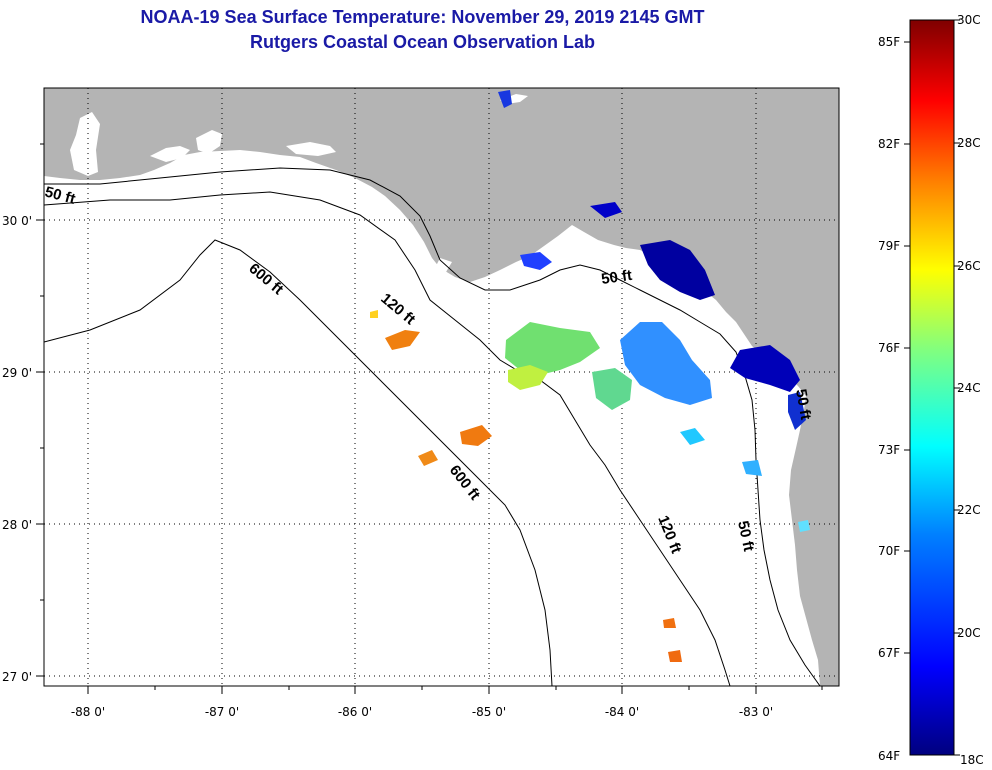  I want to click on x-tick-label: -87 0', so click(222, 712).